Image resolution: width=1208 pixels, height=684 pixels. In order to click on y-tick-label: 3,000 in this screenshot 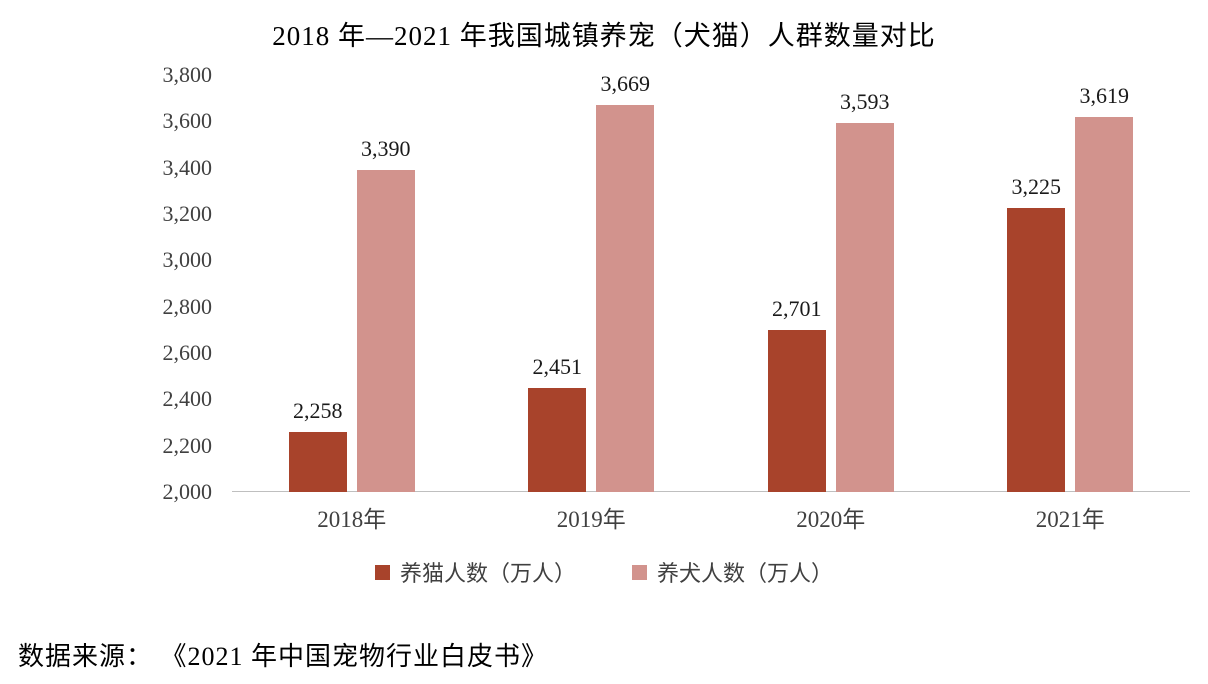, I will do `click(187, 260)`.